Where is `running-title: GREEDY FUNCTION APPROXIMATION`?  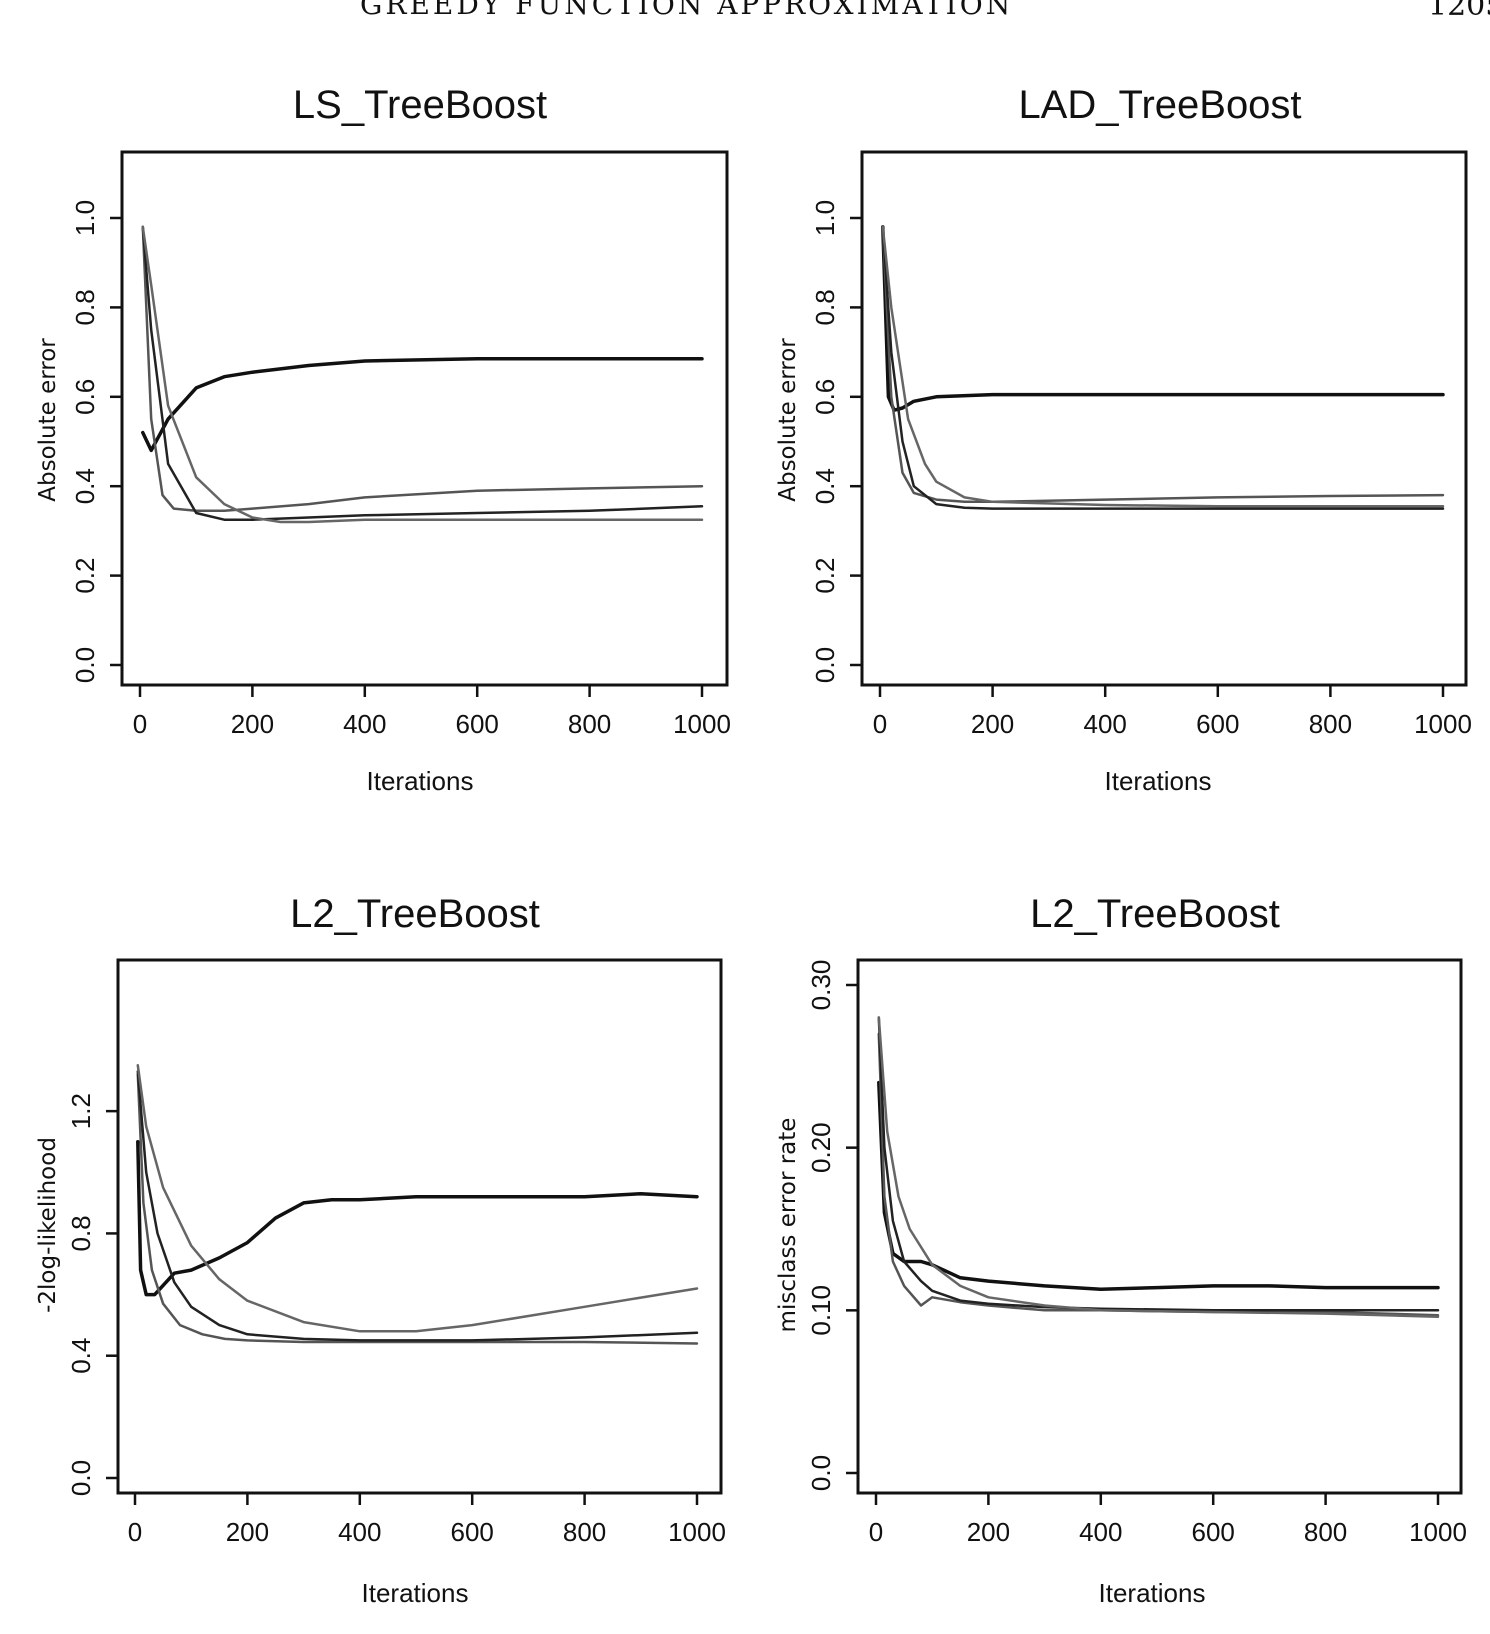 running-title: GREEDY FUNCTION APPROXIMATION is located at coordinates (687, 10).